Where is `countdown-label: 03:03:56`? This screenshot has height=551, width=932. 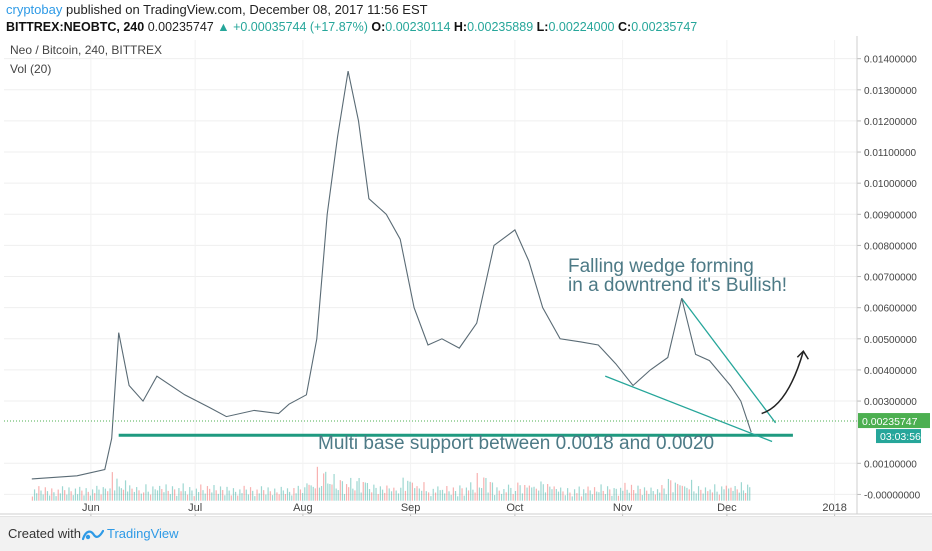 countdown-label: 03:03:56 is located at coordinates (900, 437).